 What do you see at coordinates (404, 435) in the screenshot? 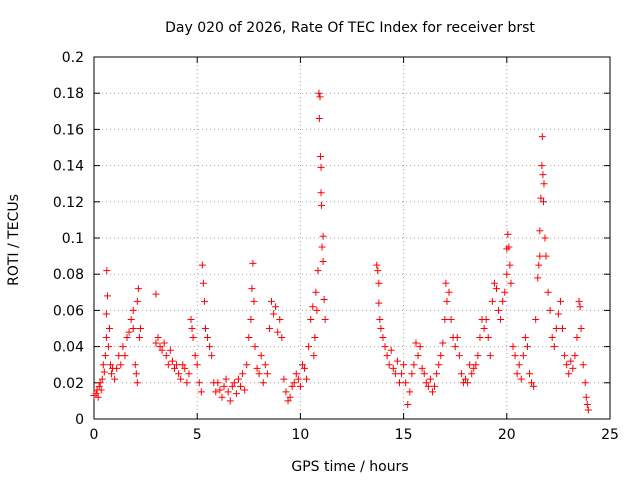
I see `x-tick-label: 15` at bounding box center [404, 435].